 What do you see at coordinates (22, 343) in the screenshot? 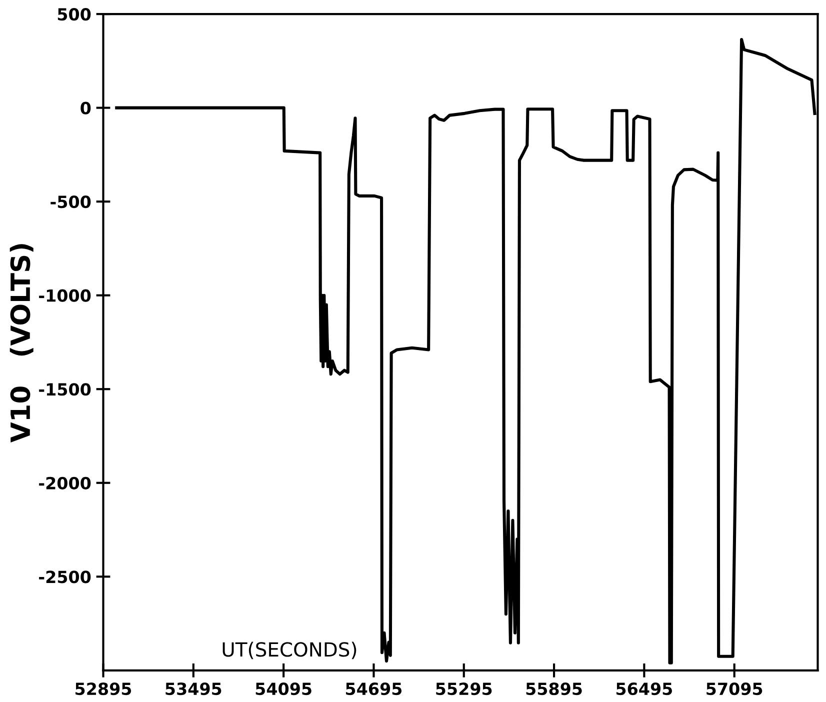
I see `y-axis-title: V10 (VOLTS)` at bounding box center [22, 343].